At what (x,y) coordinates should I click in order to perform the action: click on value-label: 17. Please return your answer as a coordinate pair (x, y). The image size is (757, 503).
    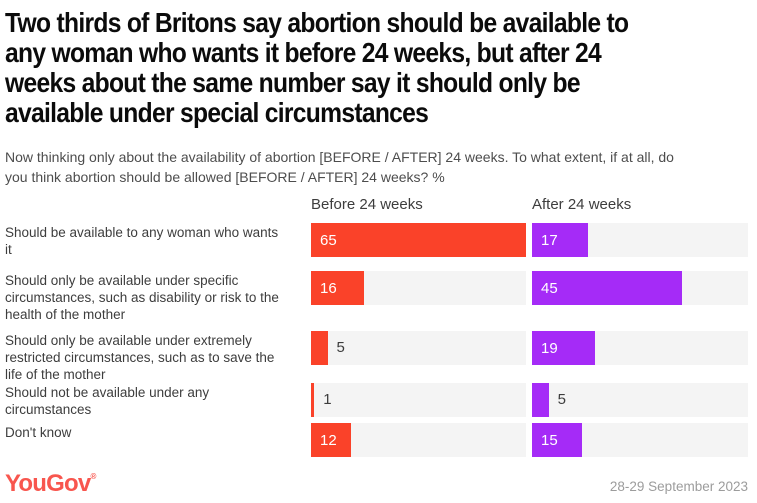
    Looking at the image, I should click on (549, 240).